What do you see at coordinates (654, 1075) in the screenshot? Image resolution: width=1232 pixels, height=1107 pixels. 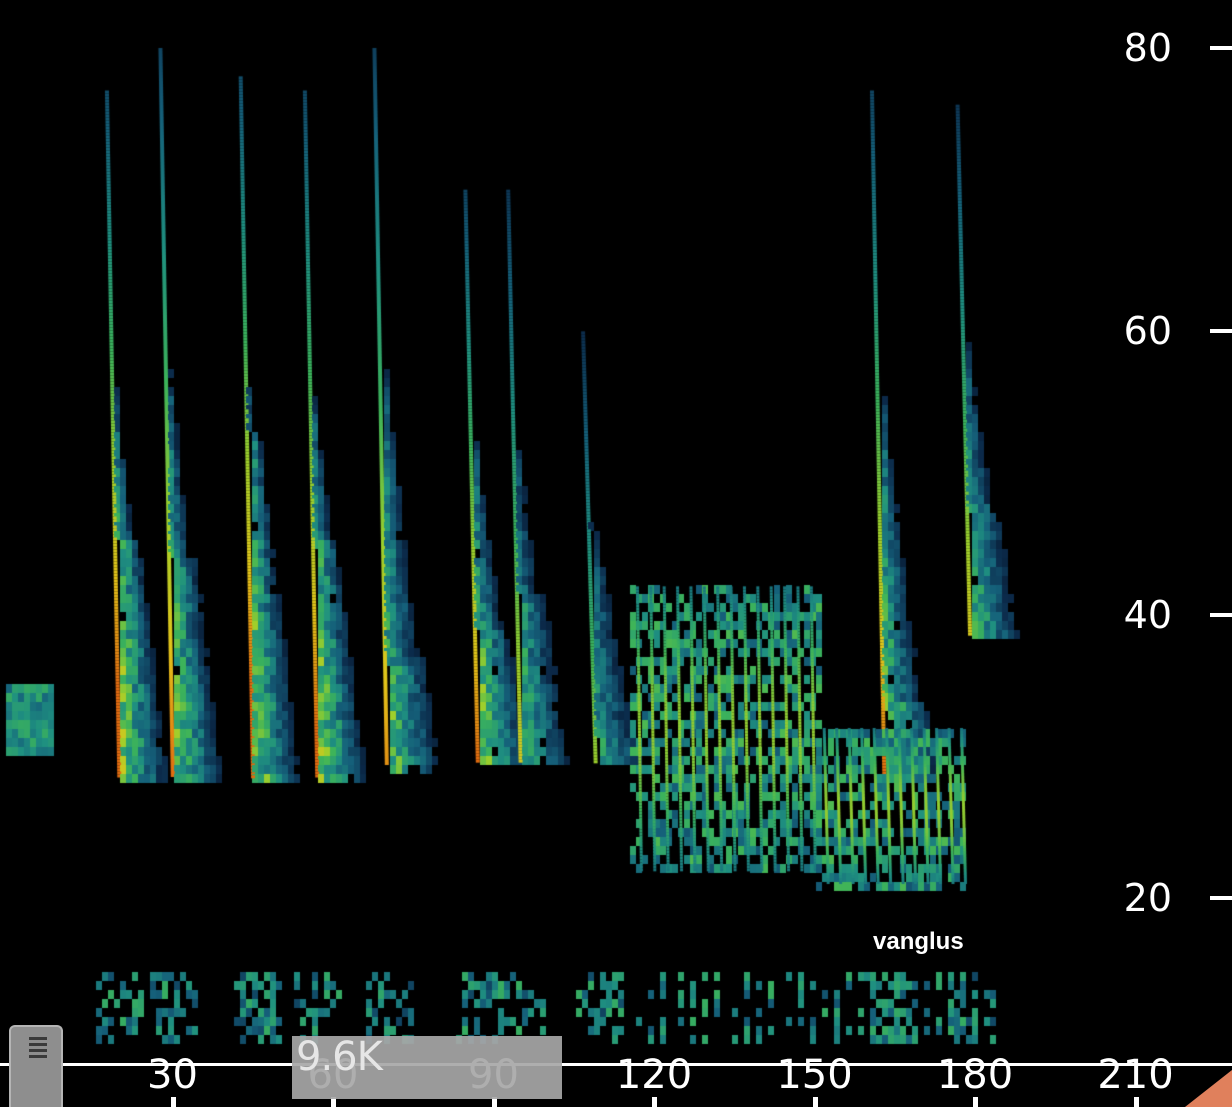 I see `x-tick-label: 120` at bounding box center [654, 1075].